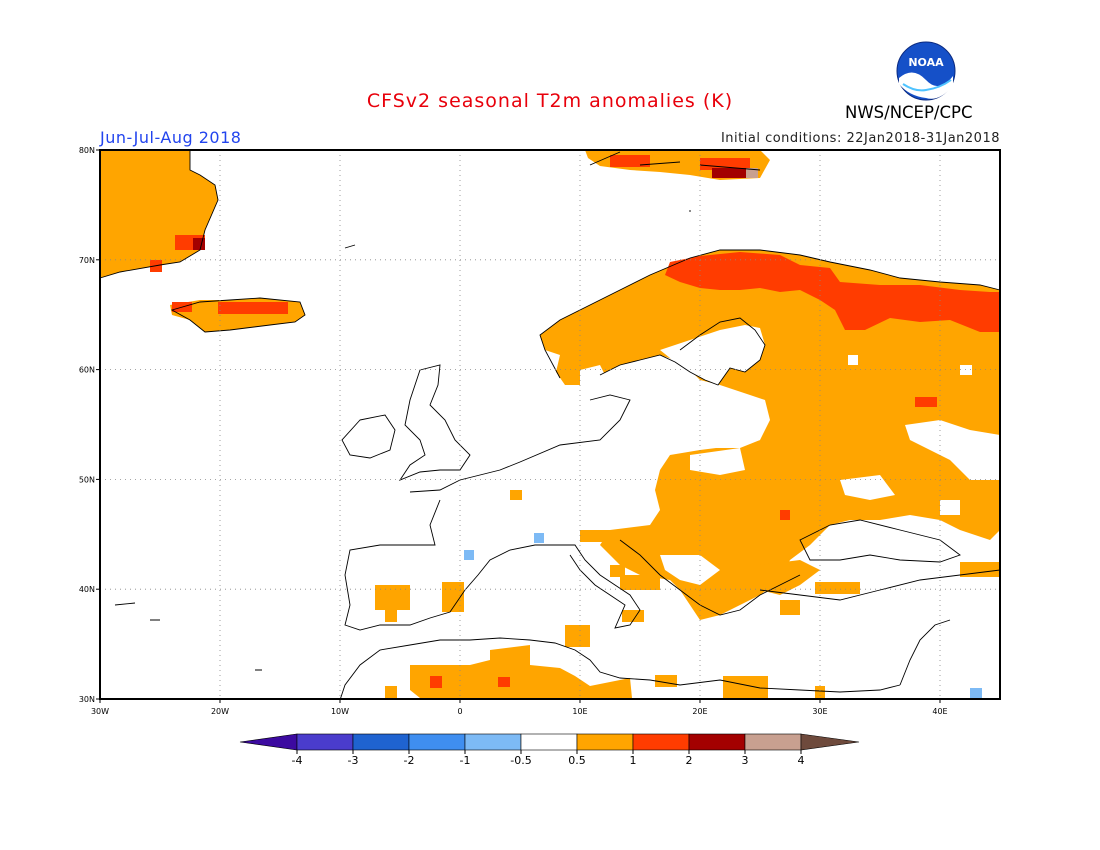 The height and width of the screenshot is (850, 1100). What do you see at coordinates (790, 455) in the screenshot?
I see `neutral-cutouts` at bounding box center [790, 455].